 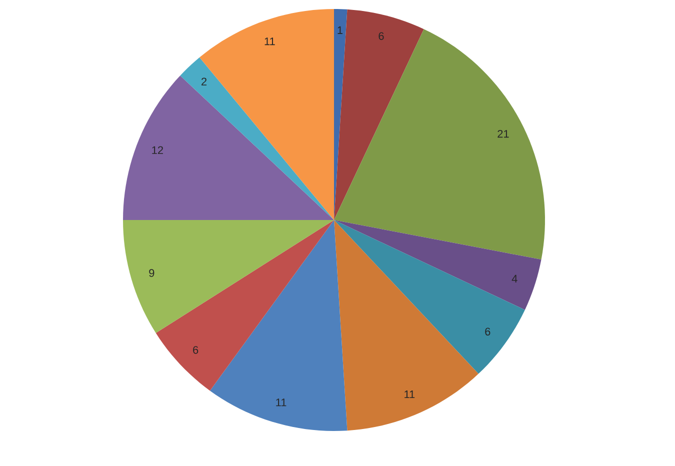 I want to click on data-label: 12, so click(x=157, y=150).